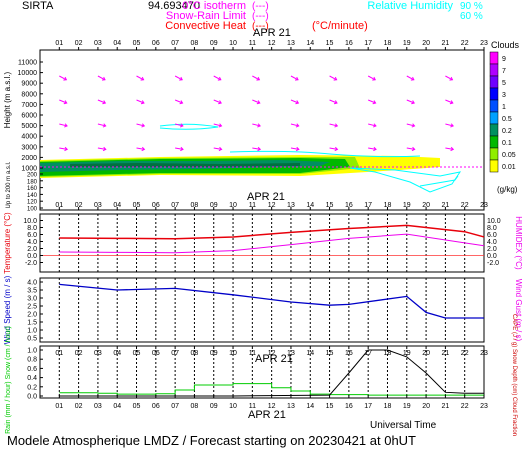  Describe the element at coordinates (98, 406) in the screenshot. I see `x-tick-label-03: 03` at that location.